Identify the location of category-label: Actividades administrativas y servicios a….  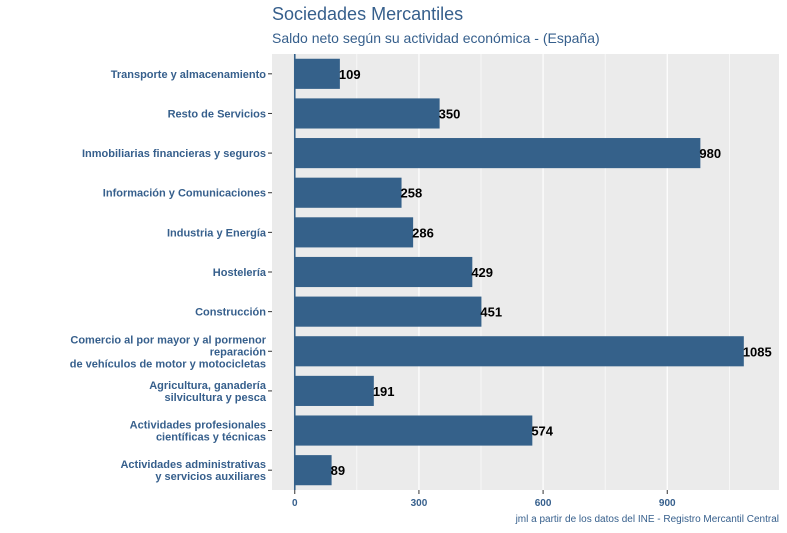
(193, 471).